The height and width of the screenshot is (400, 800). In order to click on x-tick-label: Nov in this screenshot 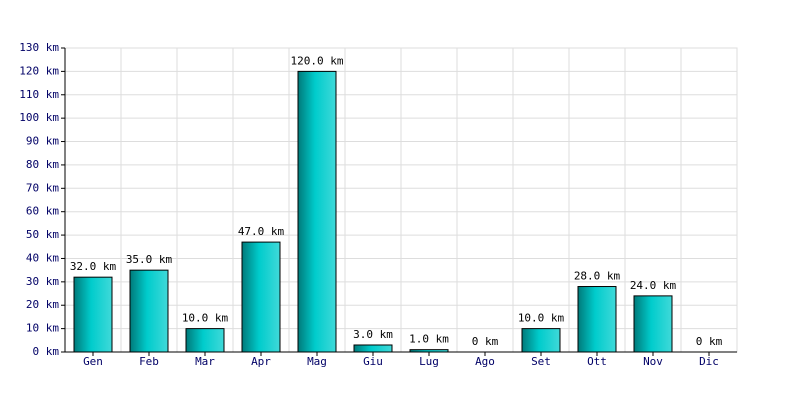, I will do `click(653, 361)`.